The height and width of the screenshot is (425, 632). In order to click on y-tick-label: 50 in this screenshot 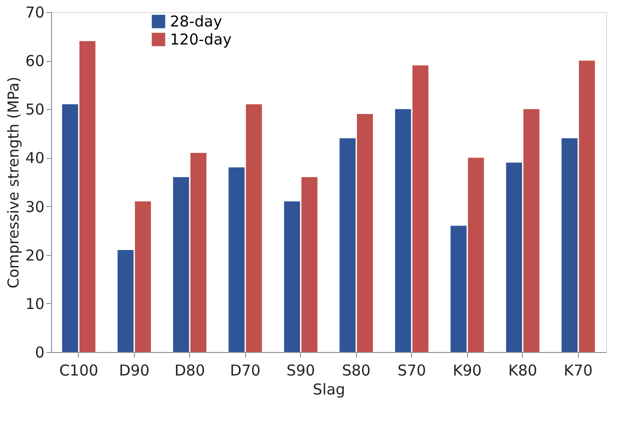, I will do `click(34, 109)`.